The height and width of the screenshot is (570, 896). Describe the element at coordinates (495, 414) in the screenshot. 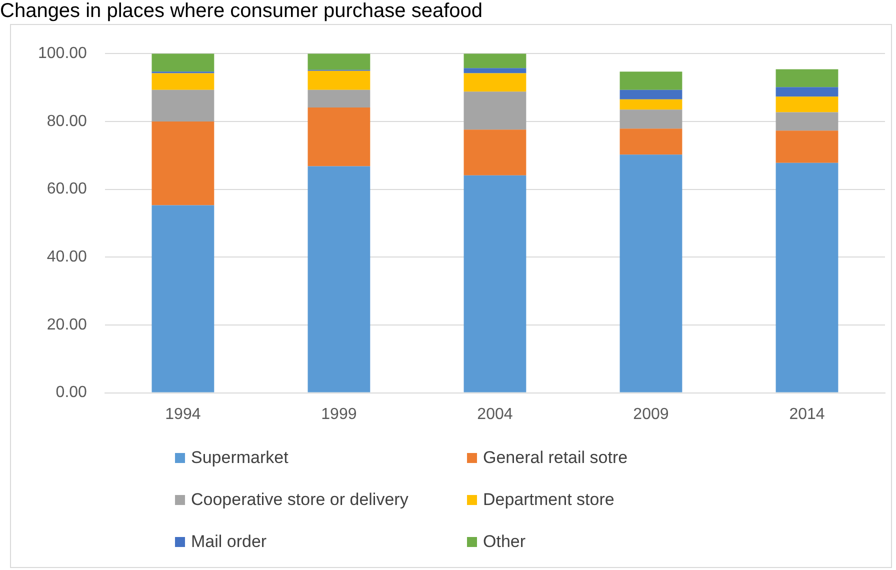

I see `x-tick-label: 2004` at that location.